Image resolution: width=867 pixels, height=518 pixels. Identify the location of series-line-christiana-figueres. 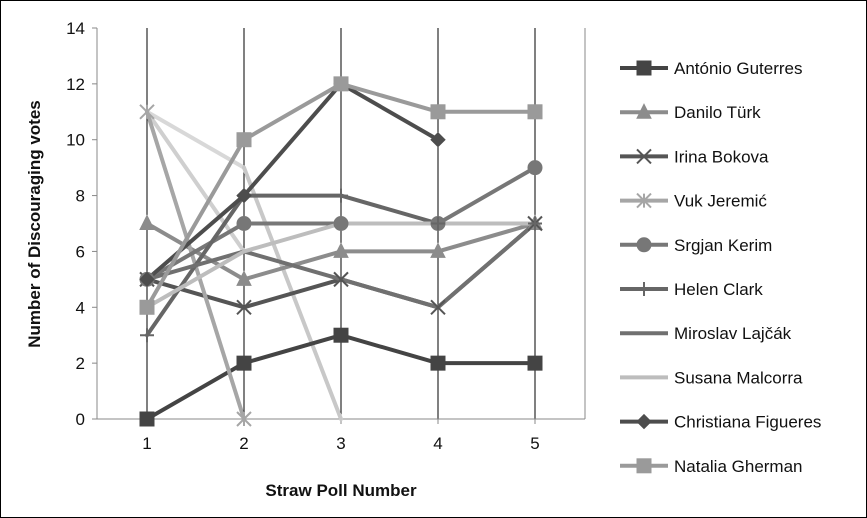
(292, 181).